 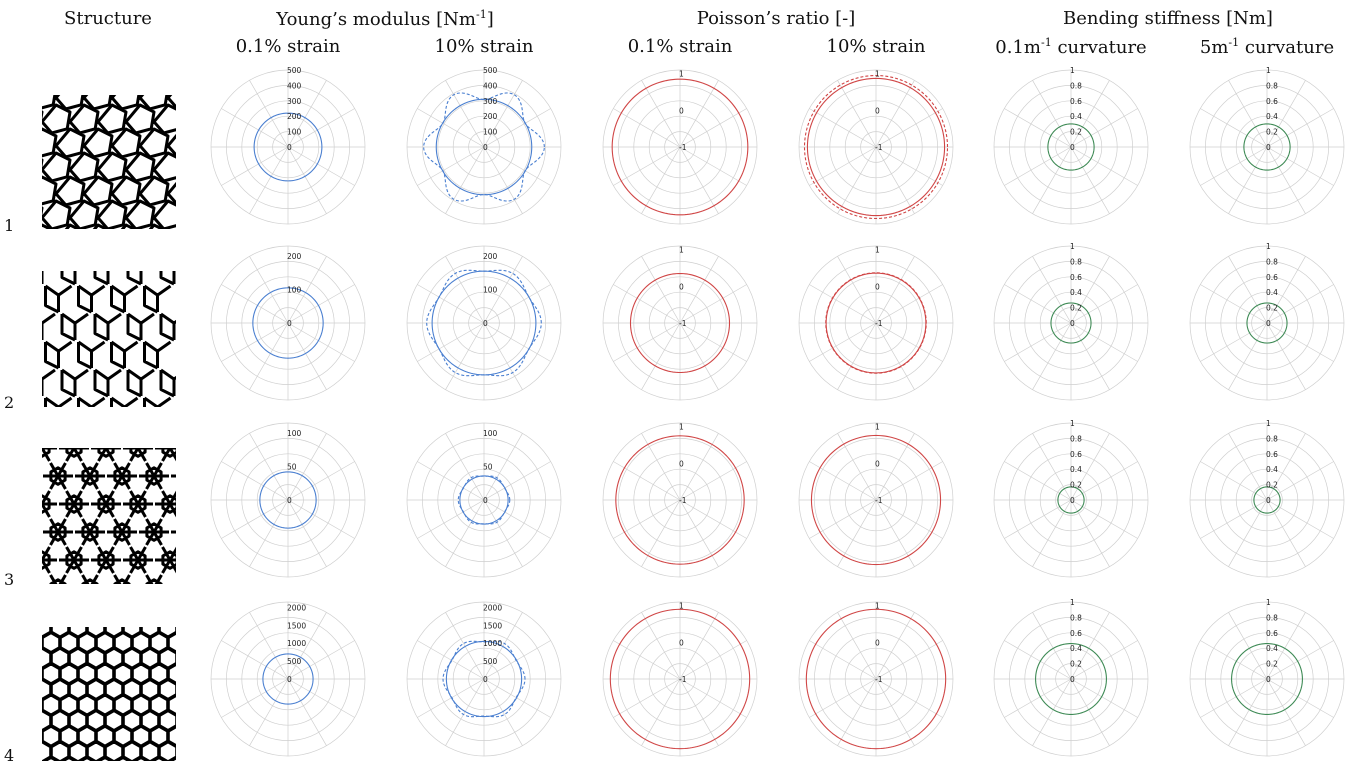 I want to click on tick-label: 2000, so click(x=492, y=607).